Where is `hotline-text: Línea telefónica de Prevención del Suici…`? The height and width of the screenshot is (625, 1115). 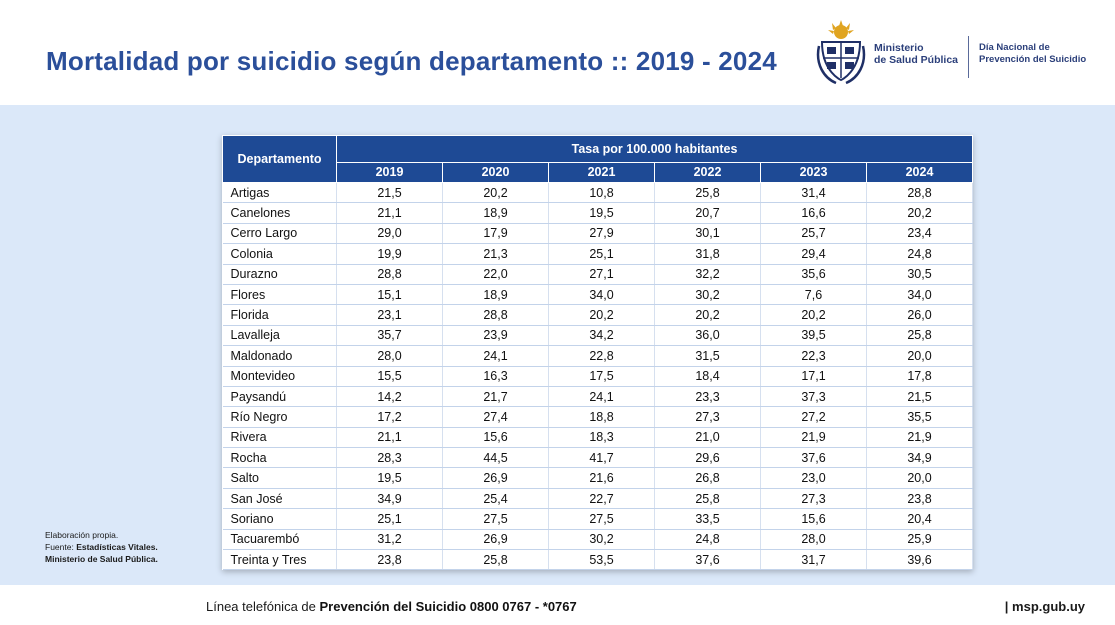 hotline-text: Línea telefónica de Prevención del Suici… is located at coordinates (391, 606).